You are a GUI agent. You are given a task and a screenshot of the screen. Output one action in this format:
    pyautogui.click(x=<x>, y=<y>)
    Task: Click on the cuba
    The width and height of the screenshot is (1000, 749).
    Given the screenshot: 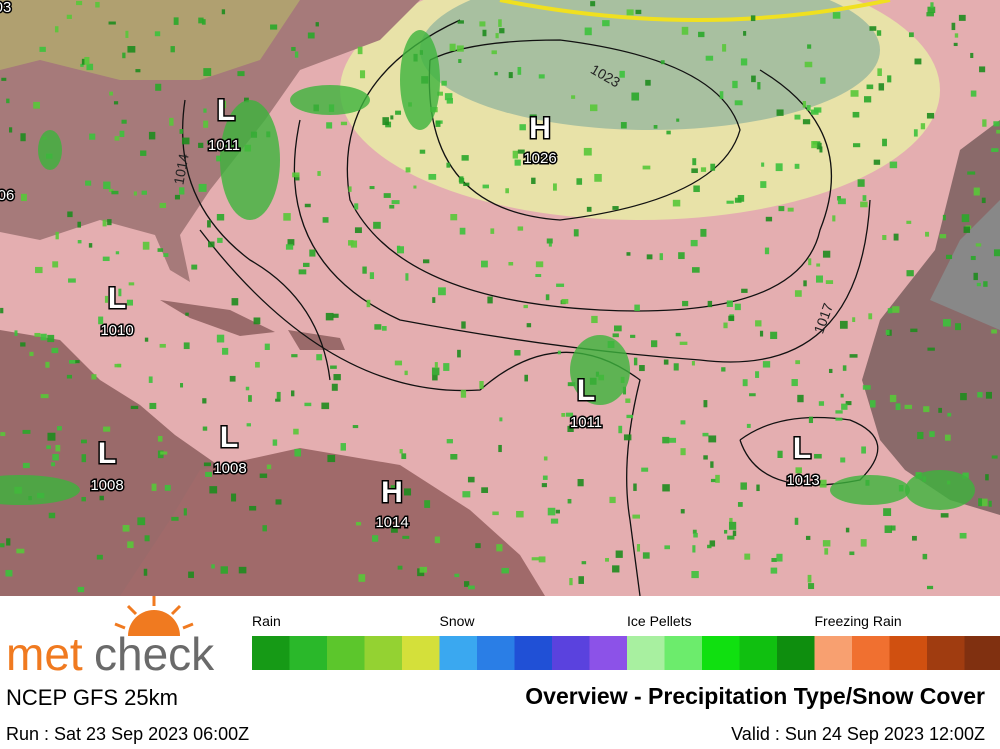 What is the action you would take?
    pyautogui.click(x=217, y=318)
    